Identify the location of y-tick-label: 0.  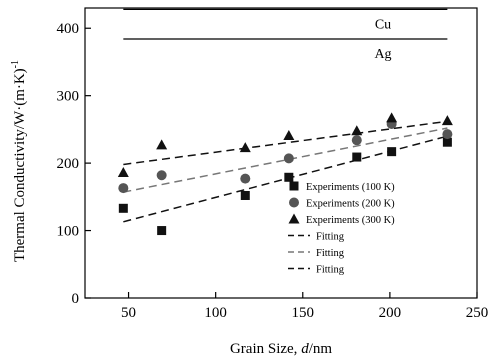
(76, 299).